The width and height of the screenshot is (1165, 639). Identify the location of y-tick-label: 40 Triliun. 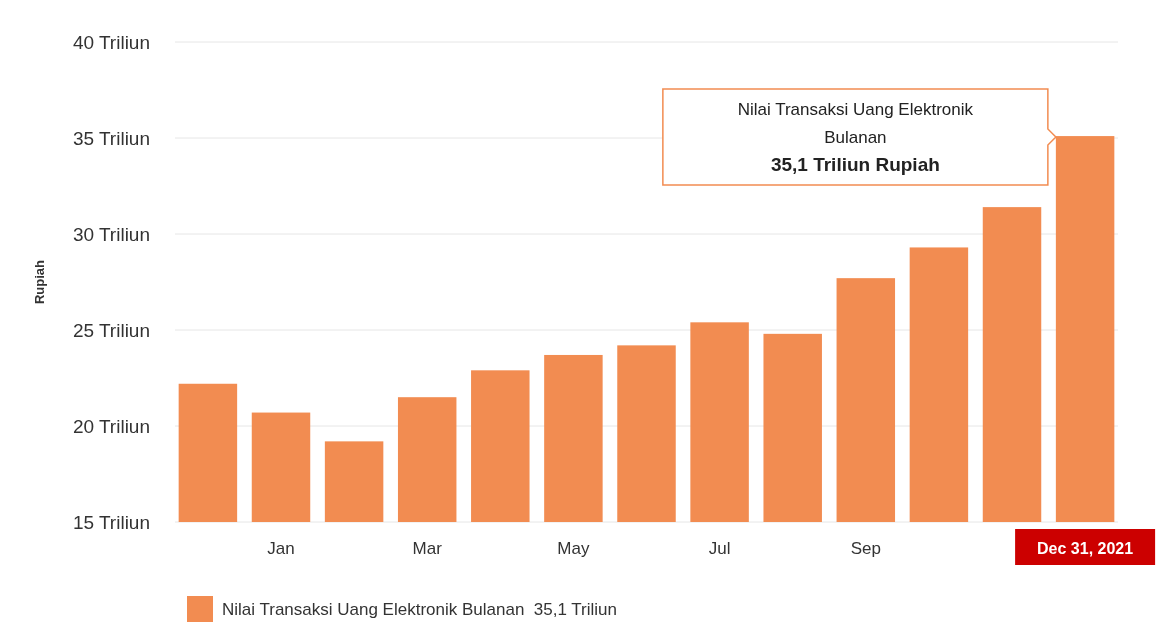
(111, 42).